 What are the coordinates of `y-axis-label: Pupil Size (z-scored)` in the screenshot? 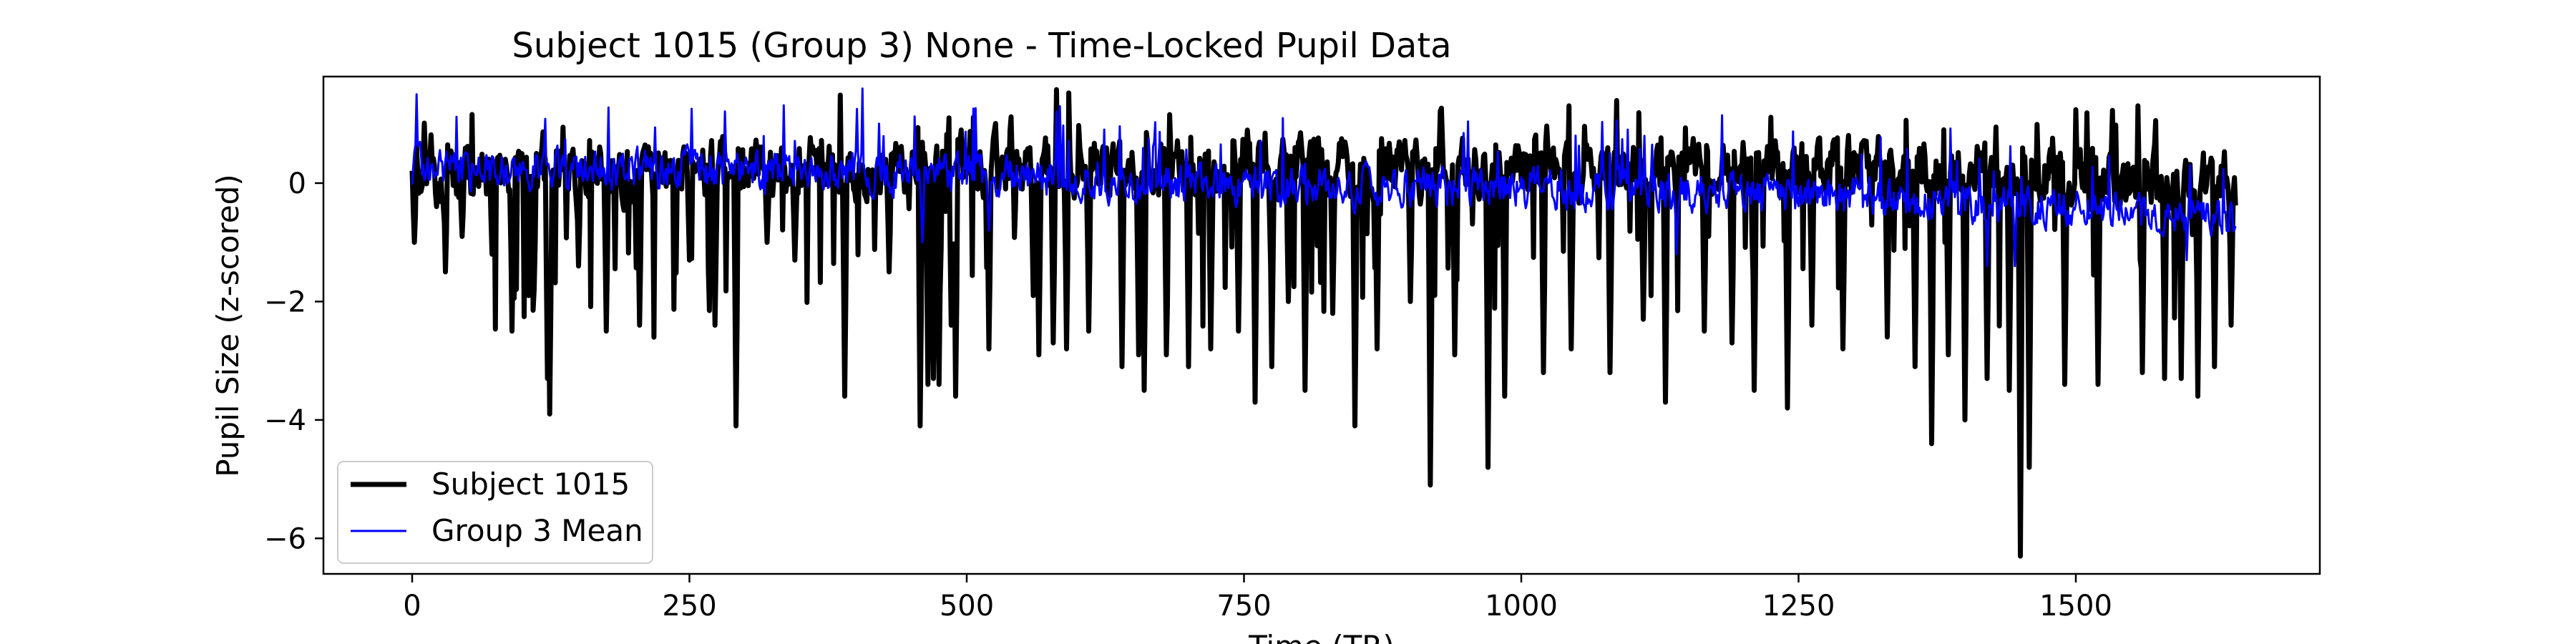 It's located at (227, 325).